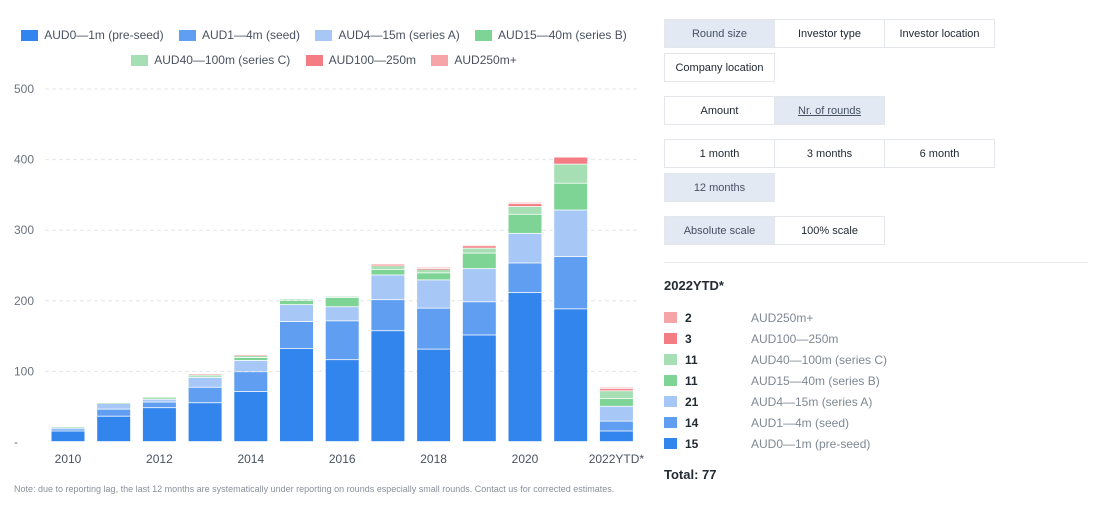 The height and width of the screenshot is (518, 1097). What do you see at coordinates (114, 429) in the screenshot?
I see `bar-segment: 2011 — AUD0—1m (pre-seed): 36` at bounding box center [114, 429].